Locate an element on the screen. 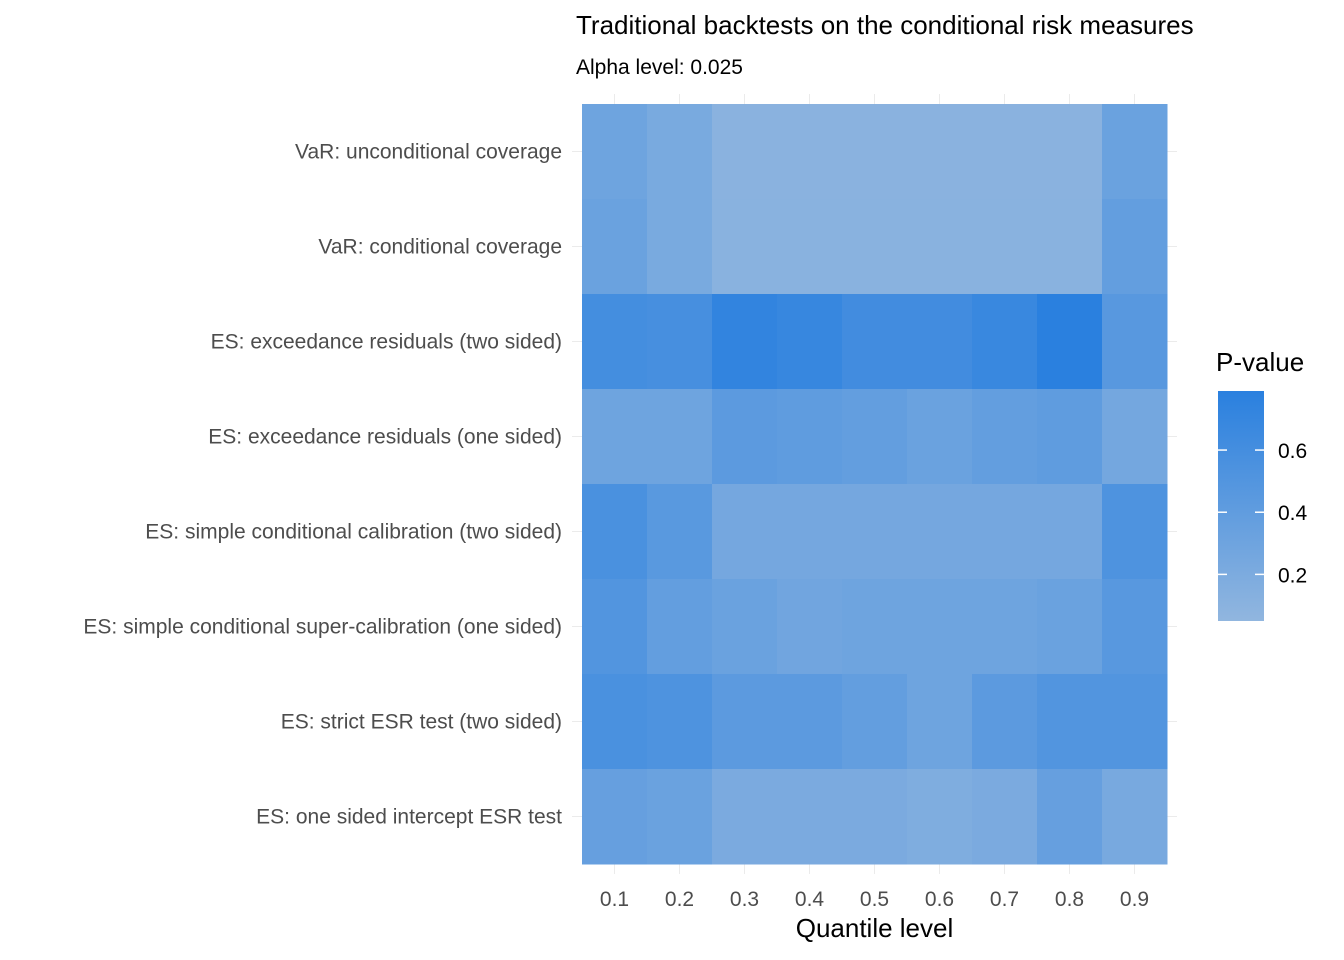 This screenshot has height=960, width=1344. x-tick-label: 0.5 is located at coordinates (874, 899).